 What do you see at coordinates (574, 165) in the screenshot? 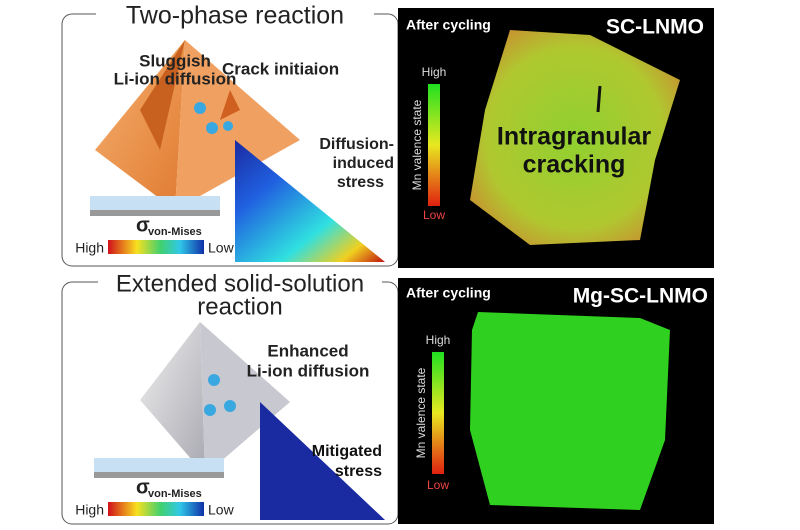
I see `annotation: cracking` at bounding box center [574, 165].